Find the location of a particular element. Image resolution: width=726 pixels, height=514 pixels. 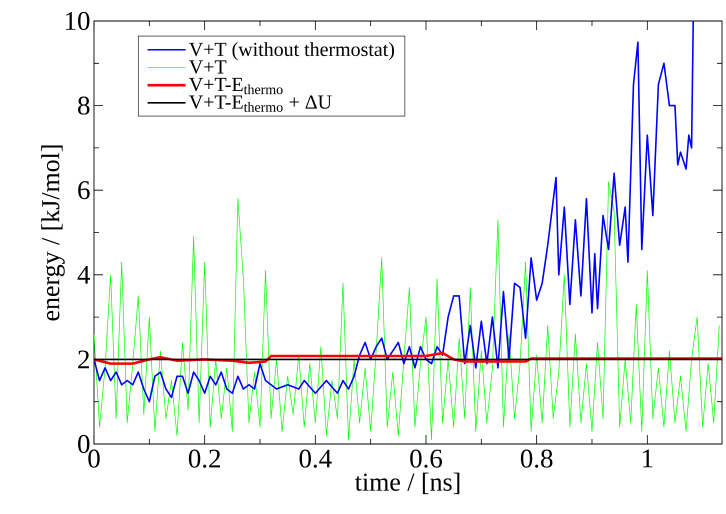

y-tick-label: 8 is located at coordinates (84, 105).